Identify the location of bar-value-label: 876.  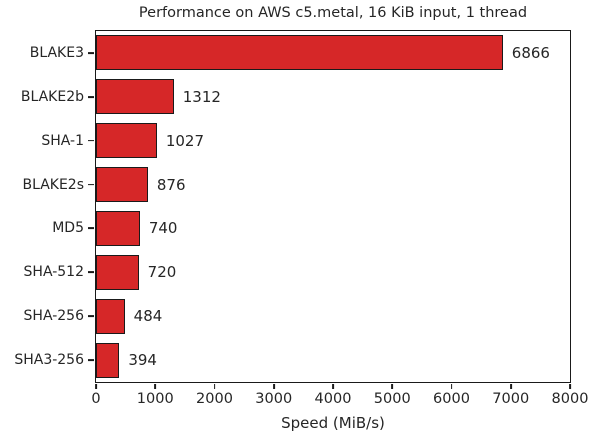
(171, 184).